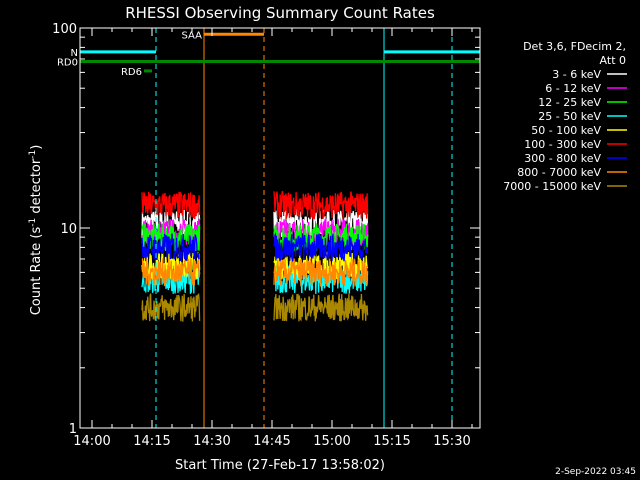 This screenshot has width=640, height=480. What do you see at coordinates (131, 72) in the screenshot?
I see `orbit-bar-label-4: RD6` at bounding box center [131, 72].